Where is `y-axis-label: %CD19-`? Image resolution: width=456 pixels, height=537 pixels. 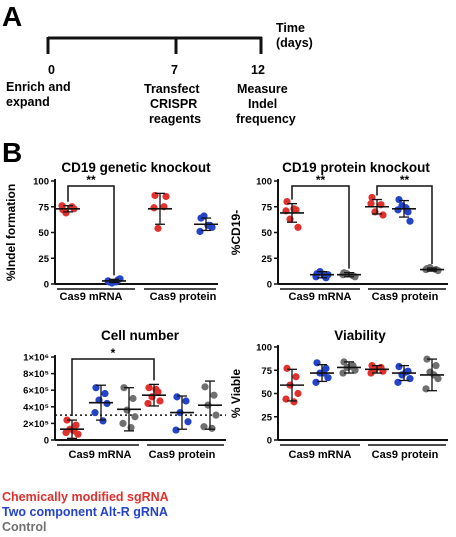 y-axis-label: %CD19- is located at coordinates (236, 232).